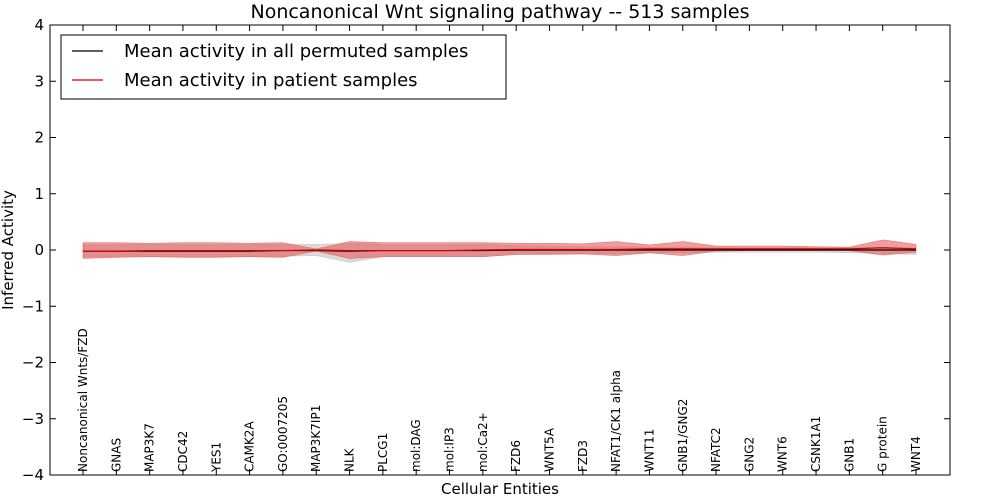 This screenshot has width=1000, height=500. Describe the element at coordinates (583, 456) in the screenshot. I see `x-category-label: FZD3` at that location.